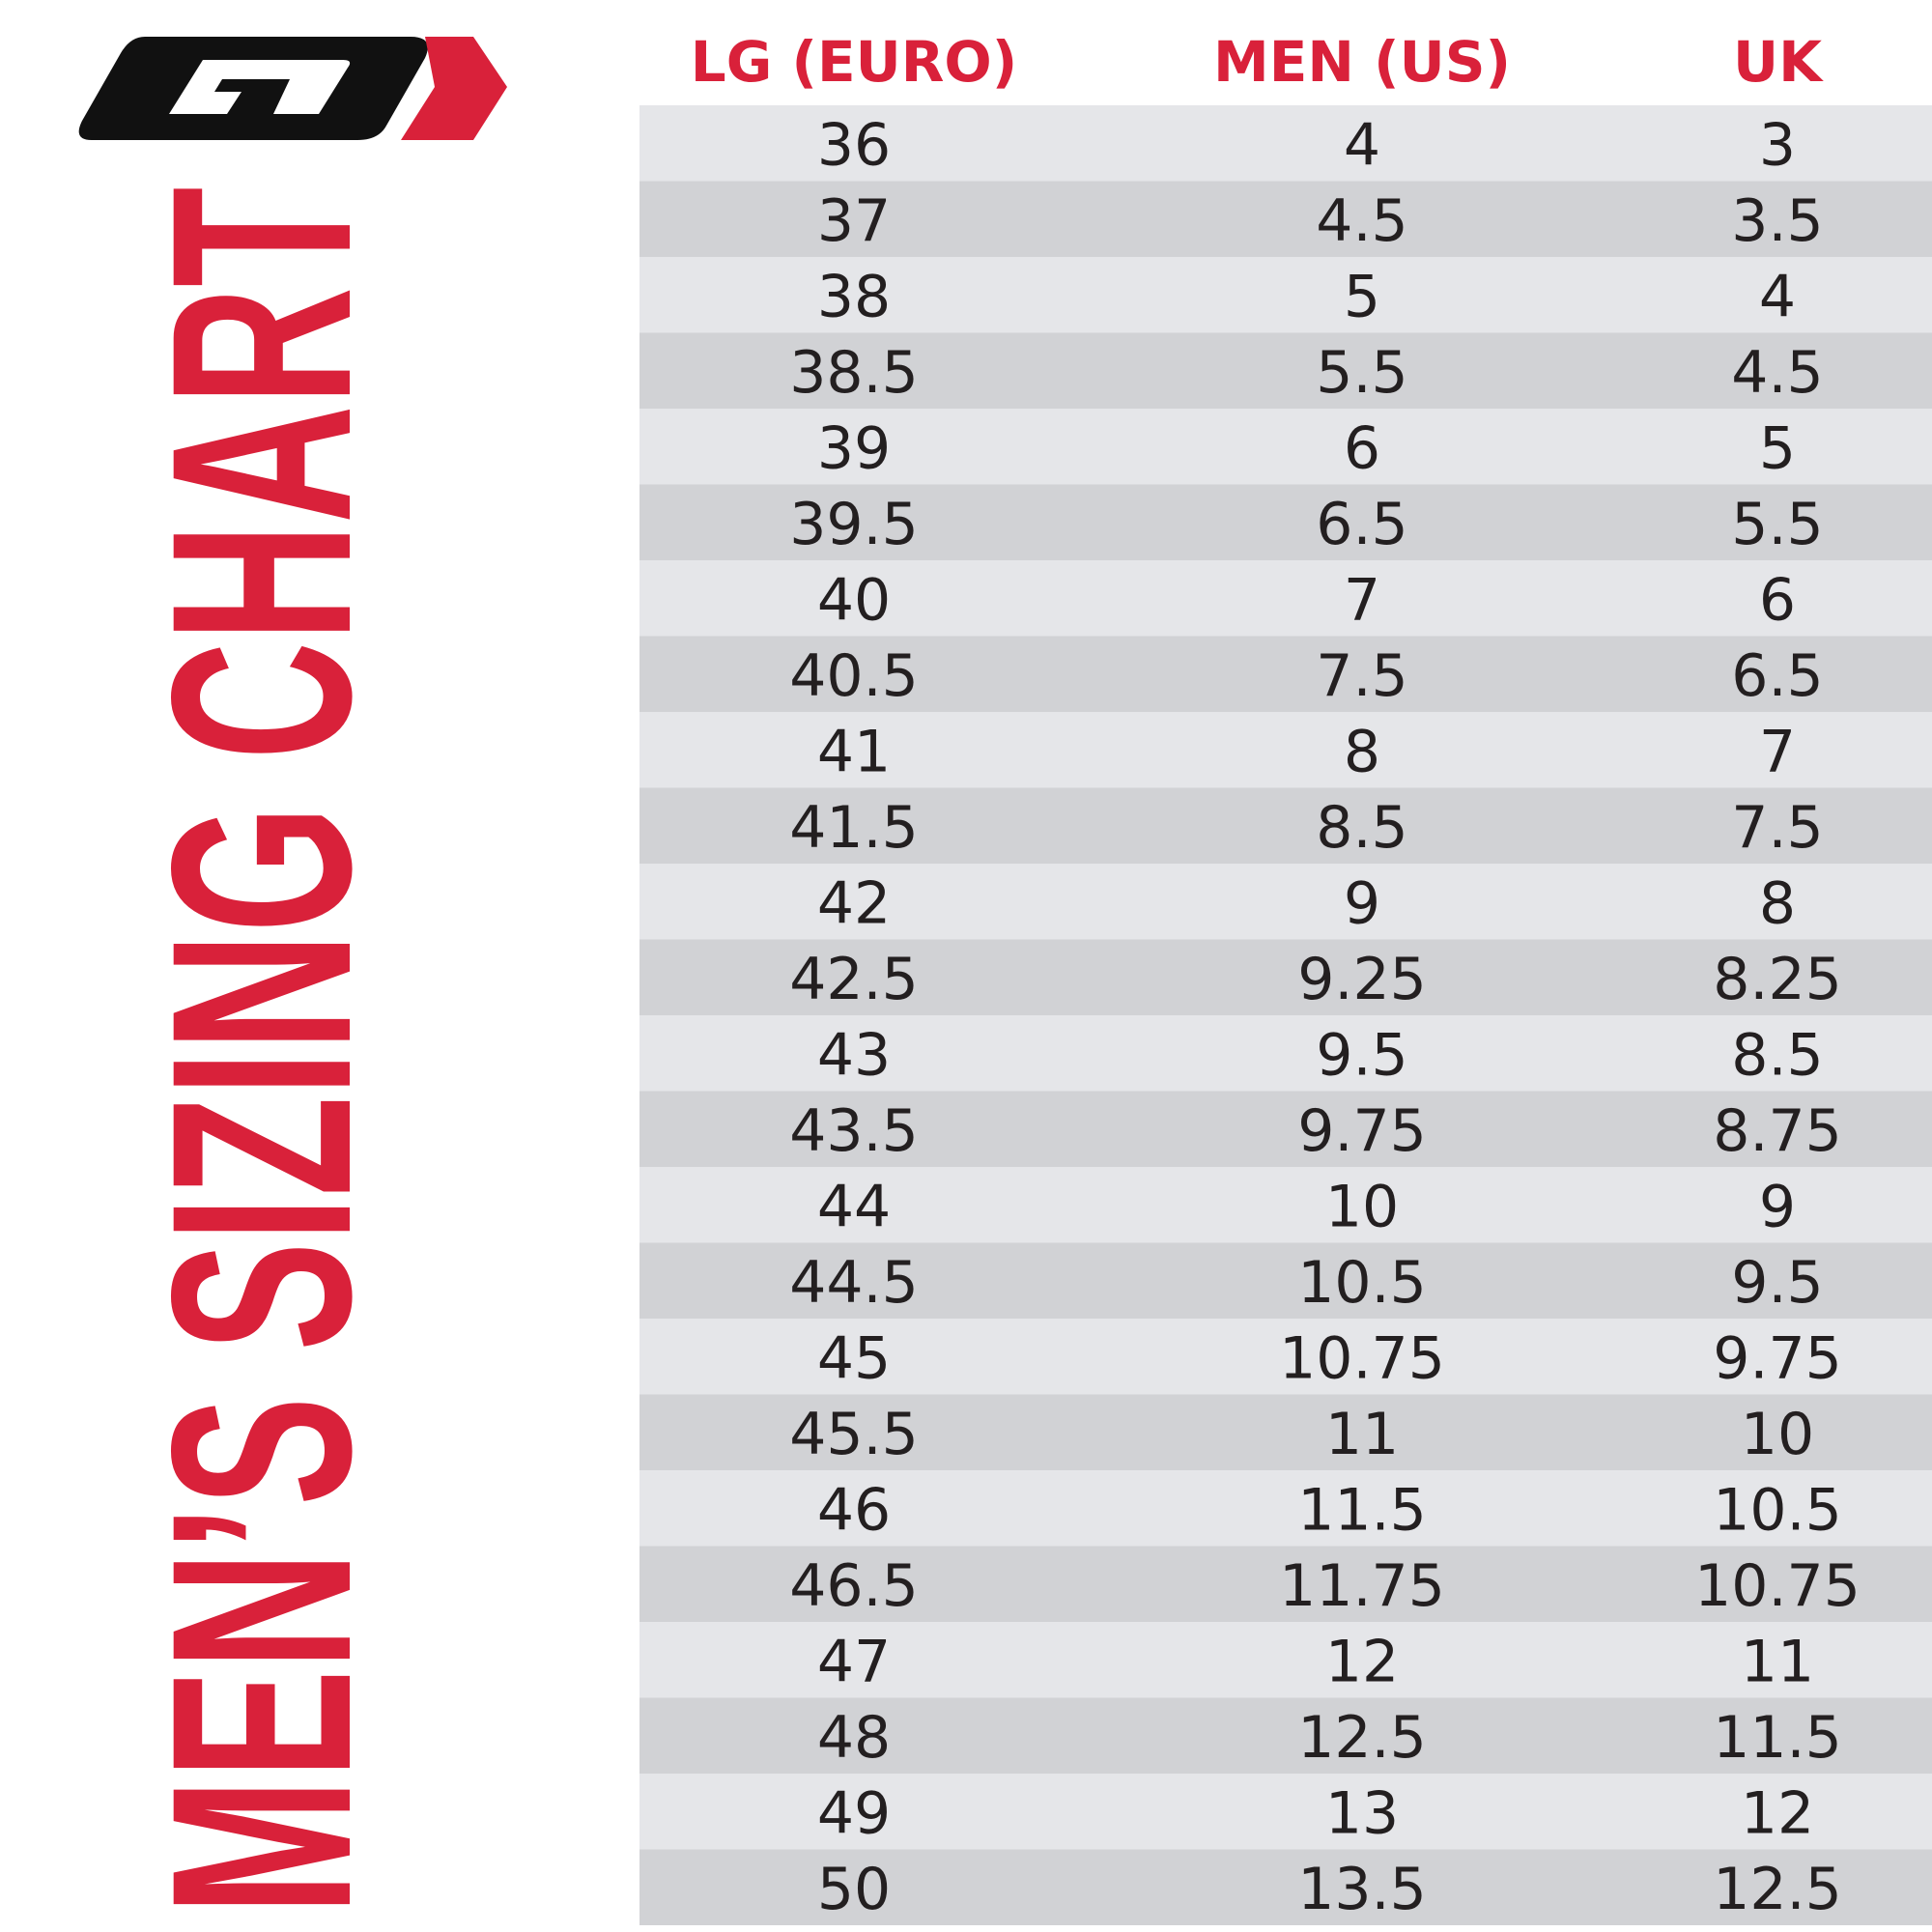  What do you see at coordinates (262, 1051) in the screenshot?
I see `vertical-title: MEN’S SIZING CHART` at bounding box center [262, 1051].